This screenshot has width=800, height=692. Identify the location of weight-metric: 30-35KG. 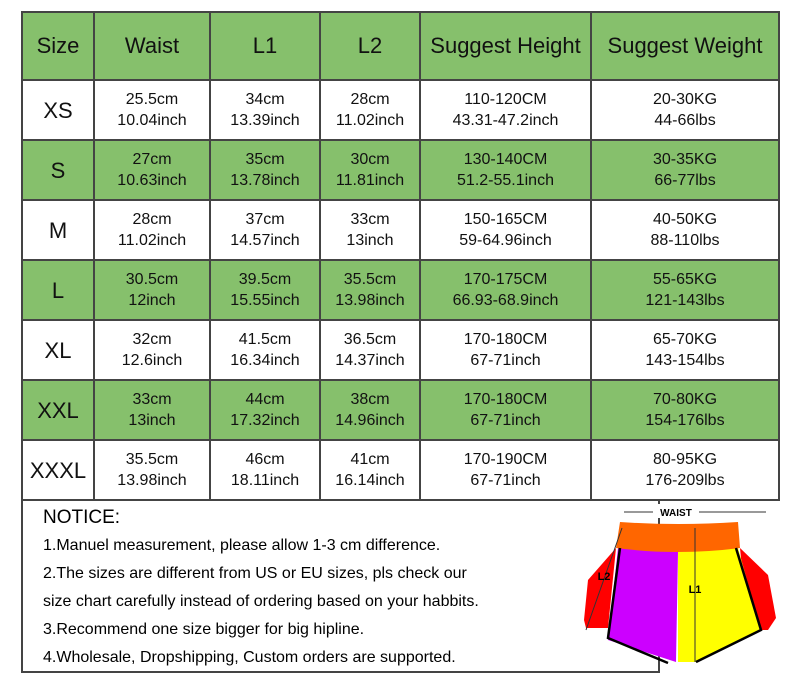
(685, 159).